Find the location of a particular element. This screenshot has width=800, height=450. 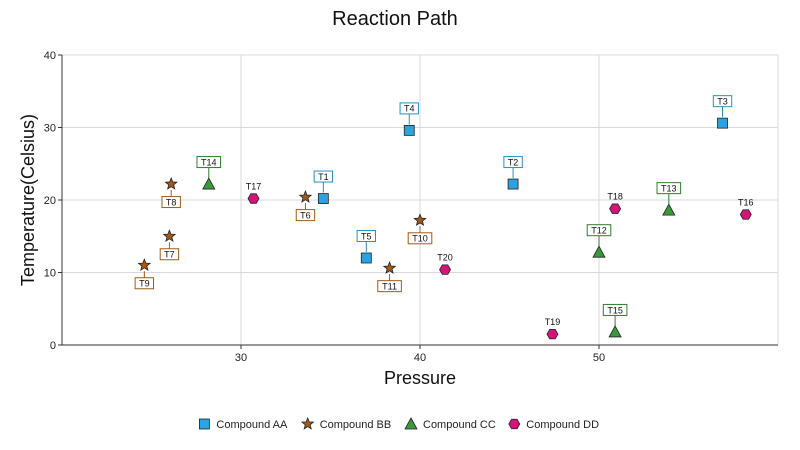

point-label: T8 is located at coordinates (171, 202).